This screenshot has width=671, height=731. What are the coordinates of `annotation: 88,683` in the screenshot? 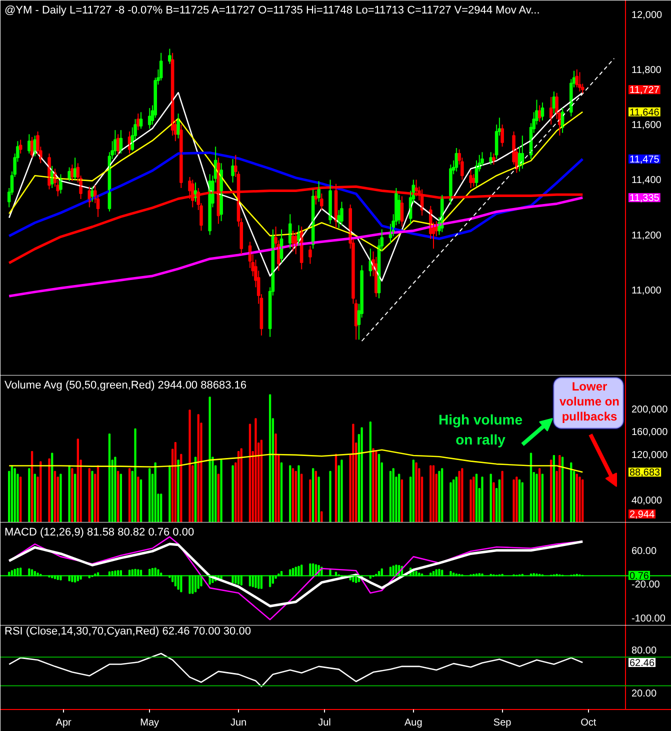 It's located at (645, 473).